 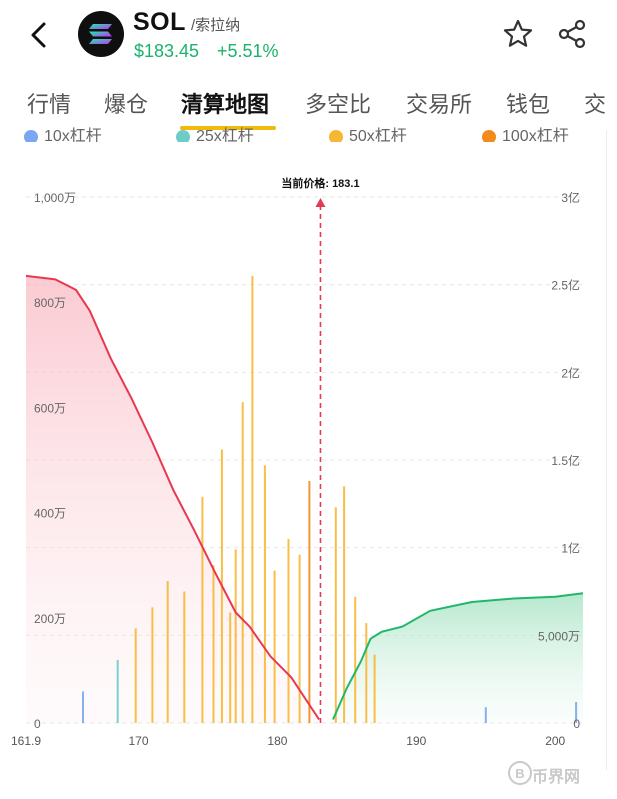 What do you see at coordinates (308, 131) in the screenshot?
I see `chart-legend: 10x杠杆 25x杠杆 50x杠杆 100x杠杆` at bounding box center [308, 131].